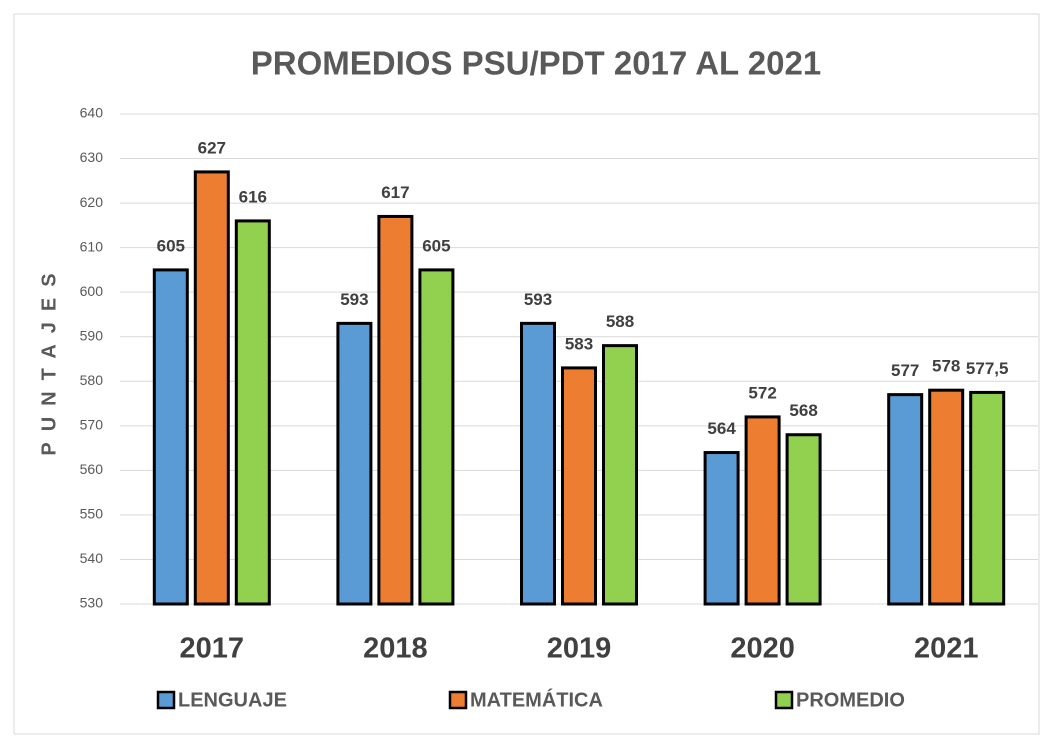 The width and height of the screenshot is (1050, 746). I want to click on legend-label: MATEMÁTICA, so click(536, 699).